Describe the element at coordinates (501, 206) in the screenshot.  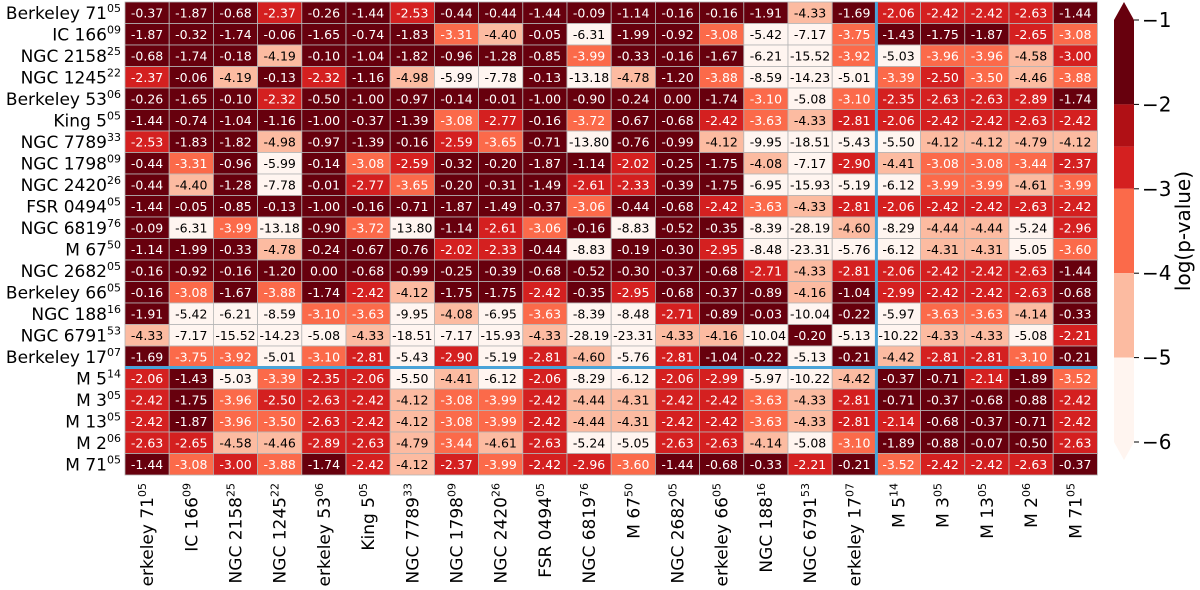
I see `cell-value-label: -1.49` at that location.